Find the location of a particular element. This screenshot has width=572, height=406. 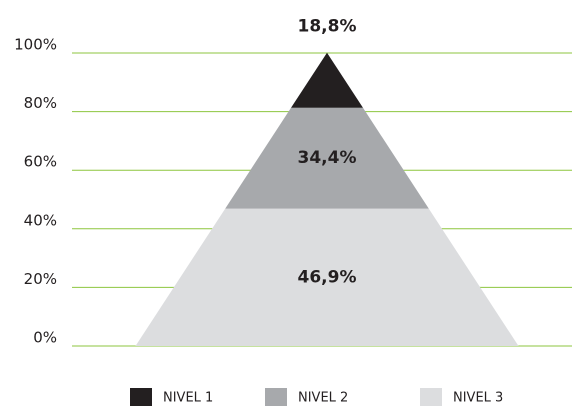

y-tick-label: 100% is located at coordinates (35, 45).